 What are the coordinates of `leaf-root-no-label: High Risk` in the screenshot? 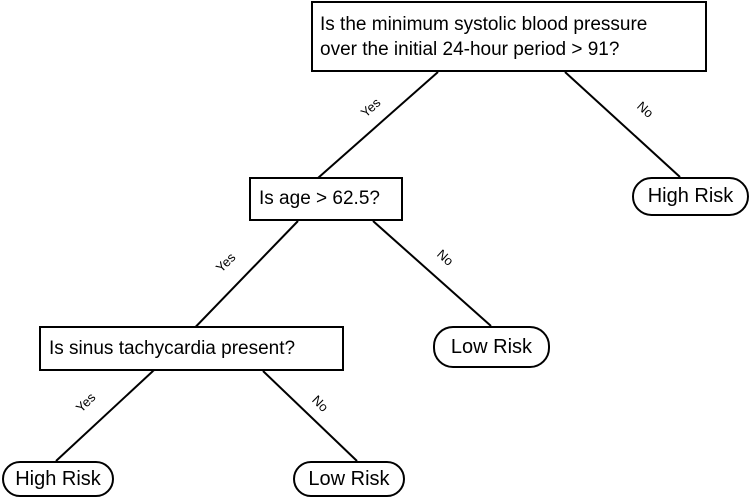 It's located at (690, 196).